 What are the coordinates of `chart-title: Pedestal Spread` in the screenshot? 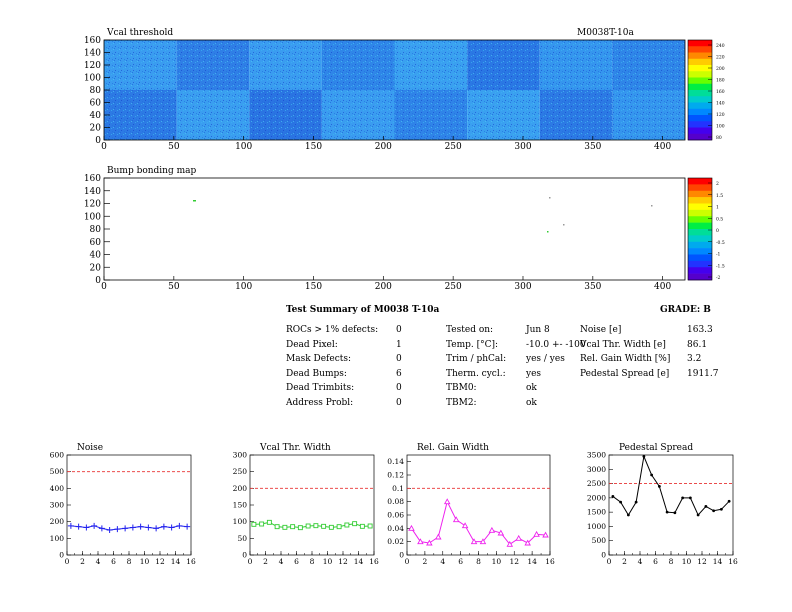 It's located at (656, 448).